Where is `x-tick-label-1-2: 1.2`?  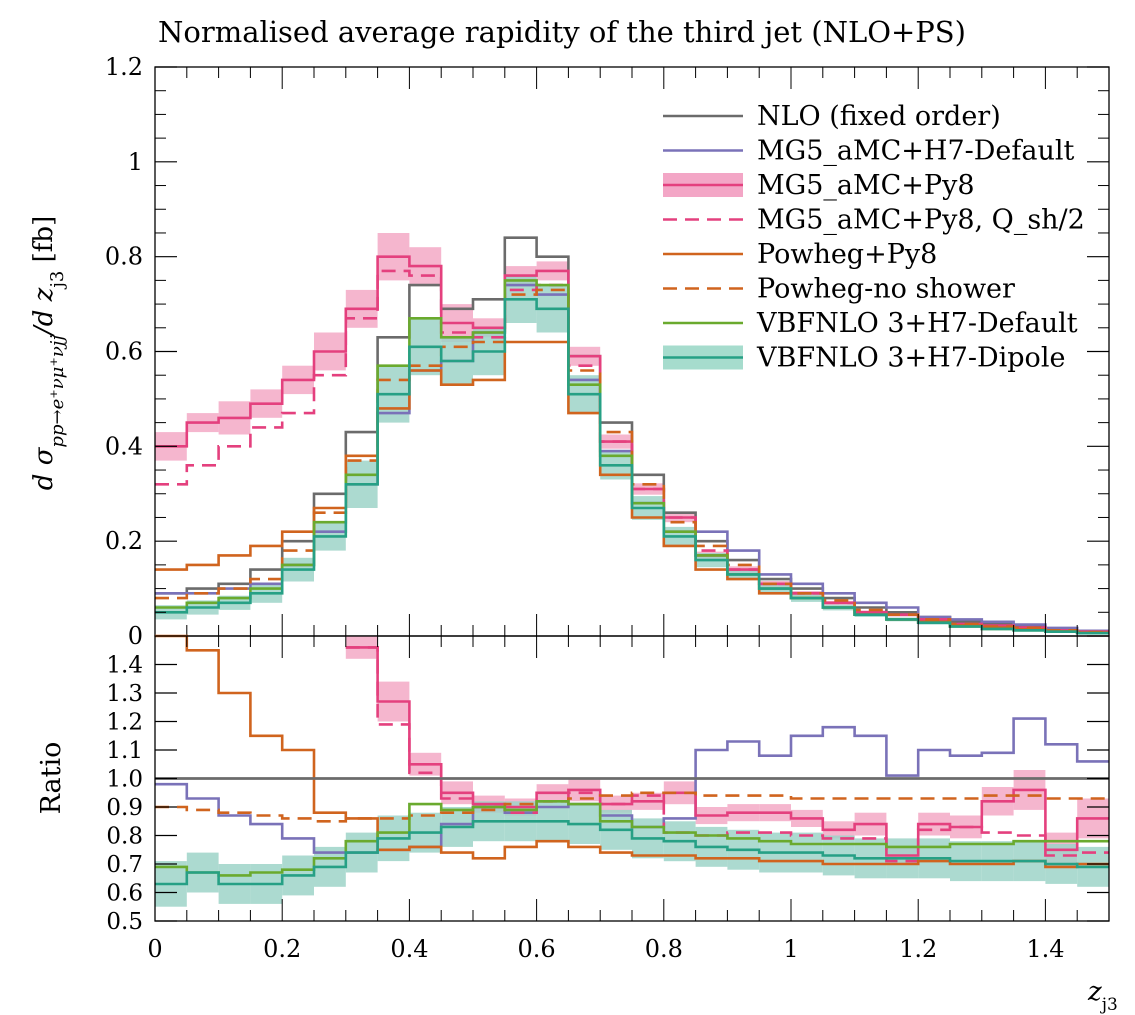 x-tick-label-1-2: 1.2 is located at coordinates (918, 949).